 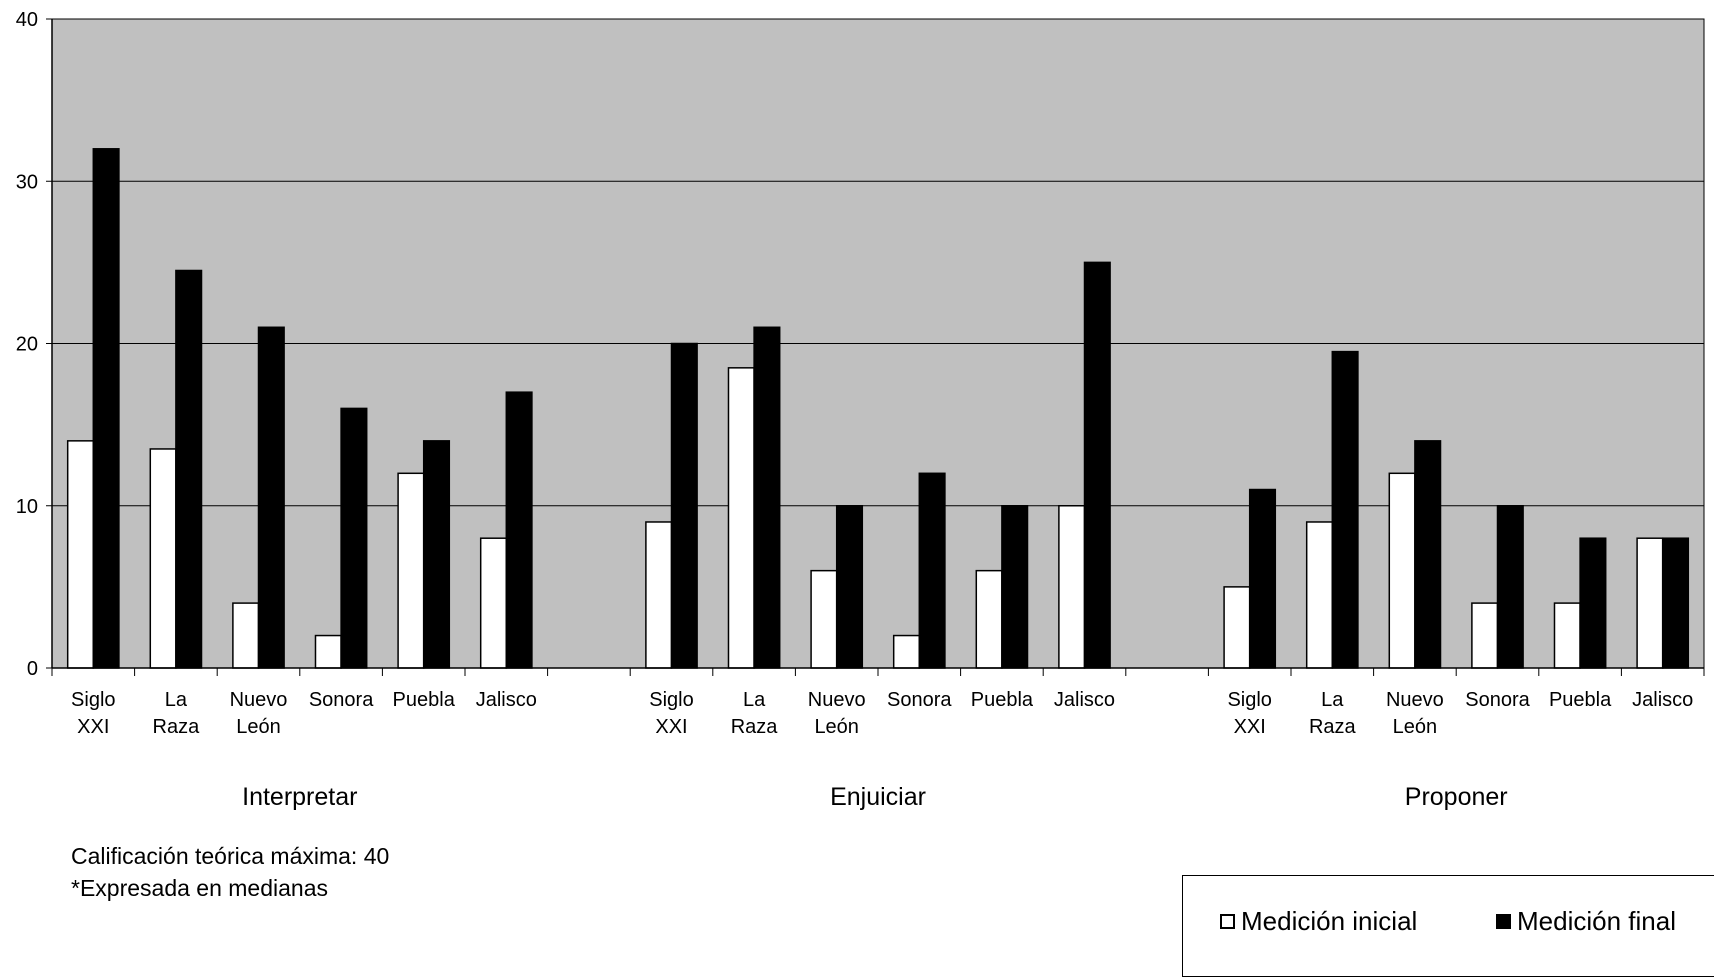 What do you see at coordinates (27, 507) in the screenshot?
I see `y-tick-label: 10` at bounding box center [27, 507].